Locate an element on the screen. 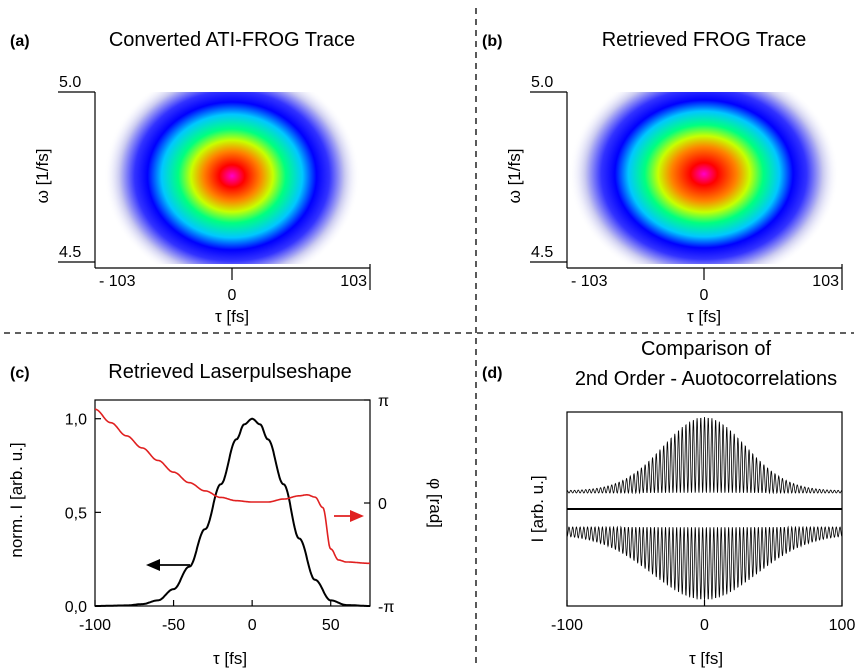  y-tick-label-a-top: 5.0 is located at coordinates (70, 82).